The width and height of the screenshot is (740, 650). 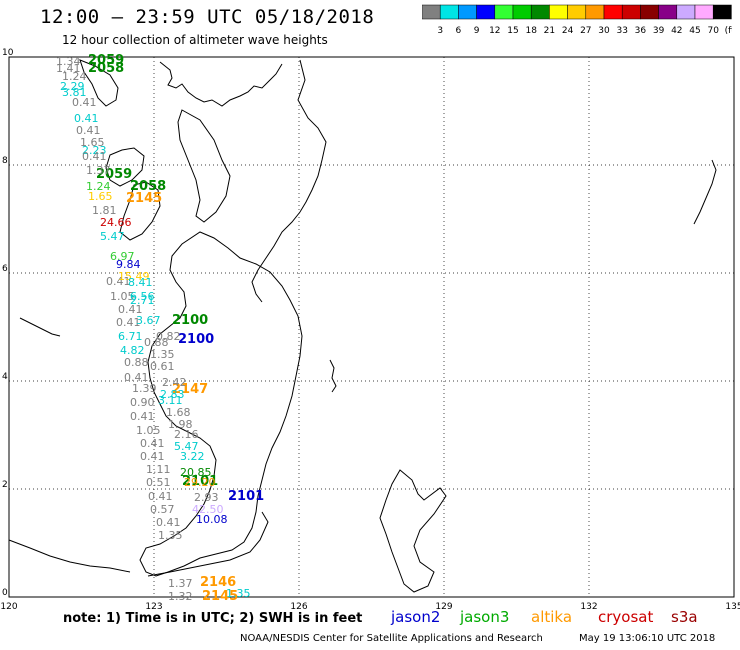 I want to click on wave-height-label: 6.97, so click(x=122, y=256).